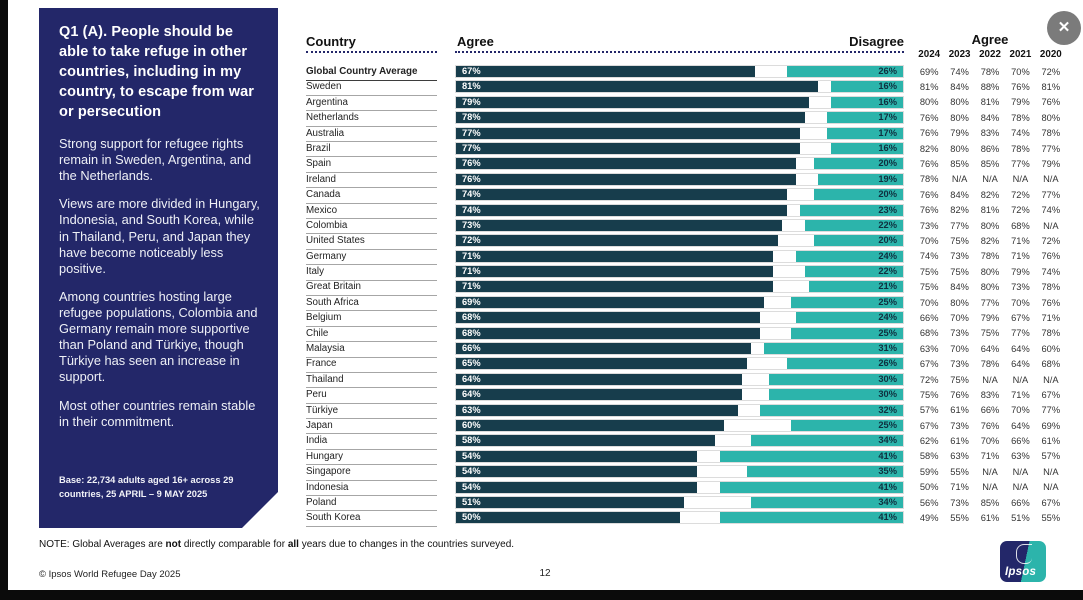 This screenshot has width=1083, height=600. What do you see at coordinates (990, 54) in the screenshot?
I see `year-header: 2022` at bounding box center [990, 54].